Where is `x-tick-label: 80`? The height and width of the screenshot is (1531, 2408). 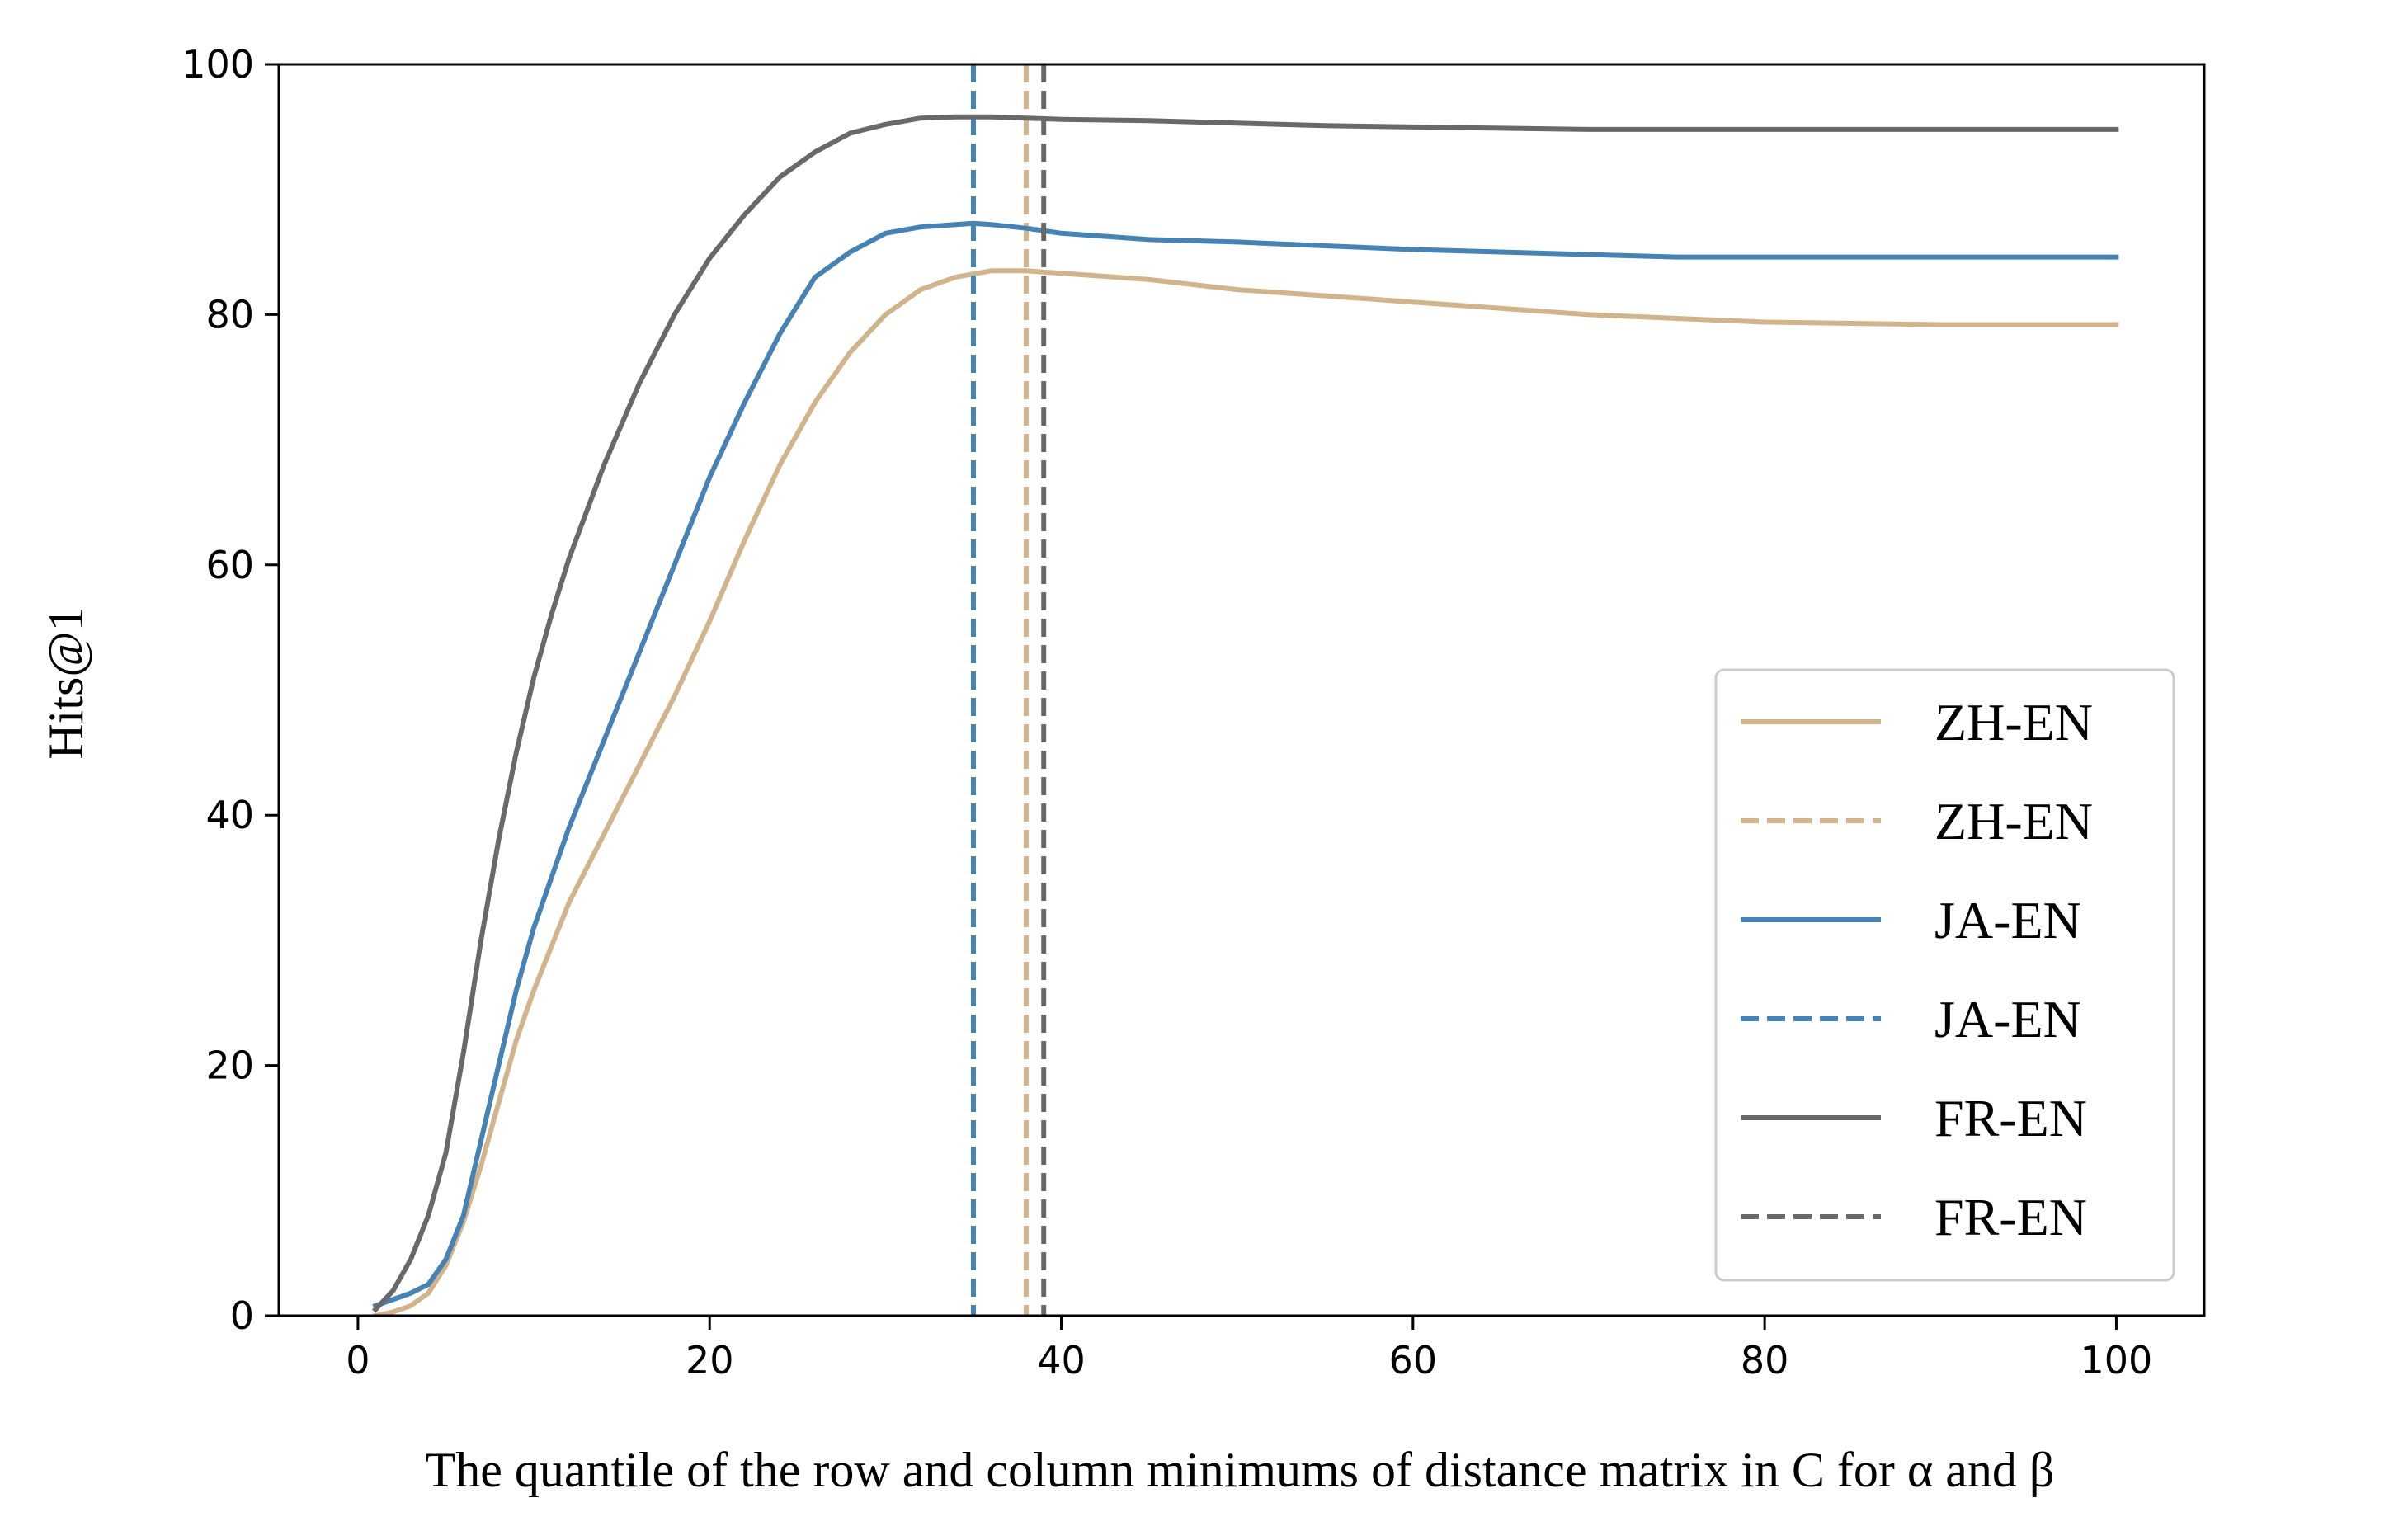
x-tick-label: 80 is located at coordinates (1765, 1360).